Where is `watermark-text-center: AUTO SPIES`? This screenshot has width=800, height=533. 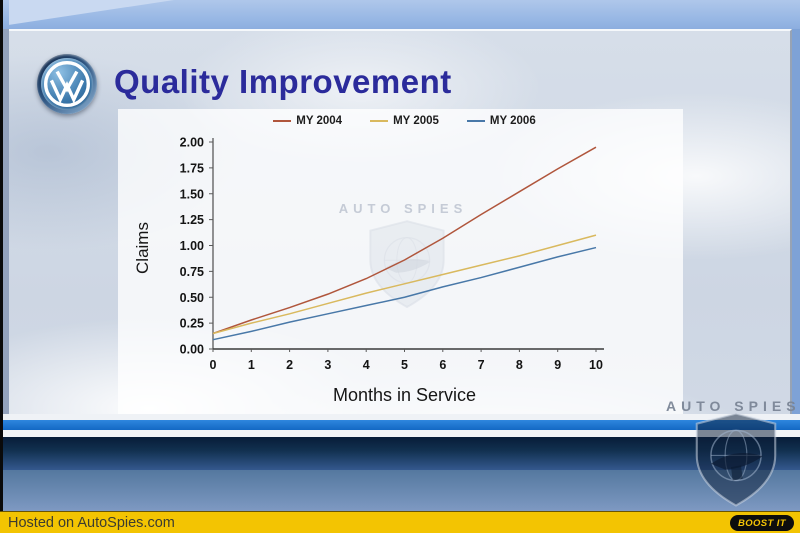
watermark-text-center: AUTO SPIES is located at coordinates (403, 208).